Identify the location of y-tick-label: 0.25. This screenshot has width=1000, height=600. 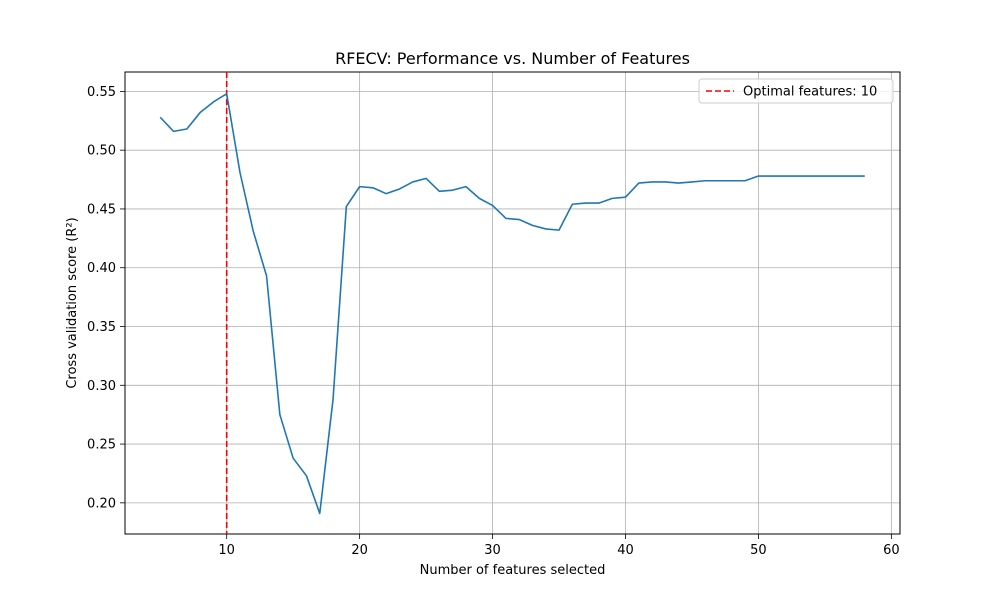
(101, 445).